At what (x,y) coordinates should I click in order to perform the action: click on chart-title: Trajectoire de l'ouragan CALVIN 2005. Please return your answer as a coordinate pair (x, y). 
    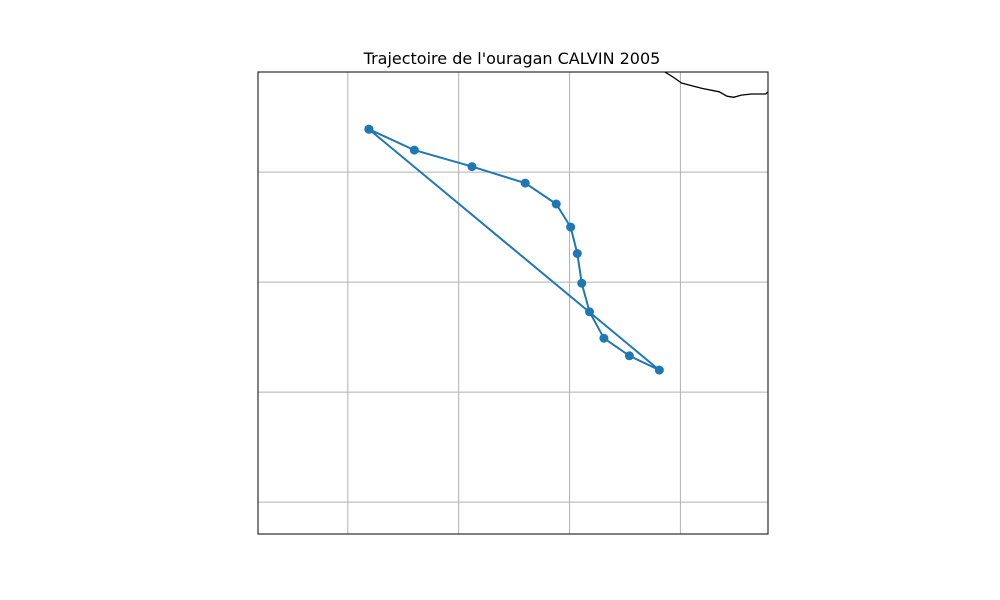
    Looking at the image, I should click on (512, 58).